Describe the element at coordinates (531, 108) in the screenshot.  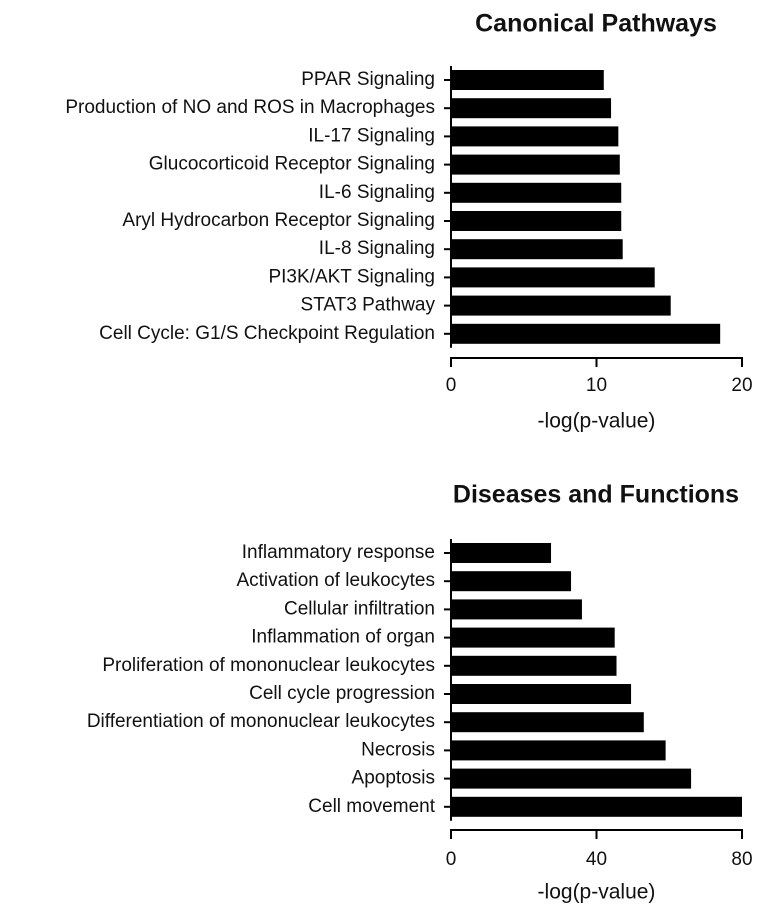
I see `bar-production-of-no-and-ros-in-macrophages` at that location.